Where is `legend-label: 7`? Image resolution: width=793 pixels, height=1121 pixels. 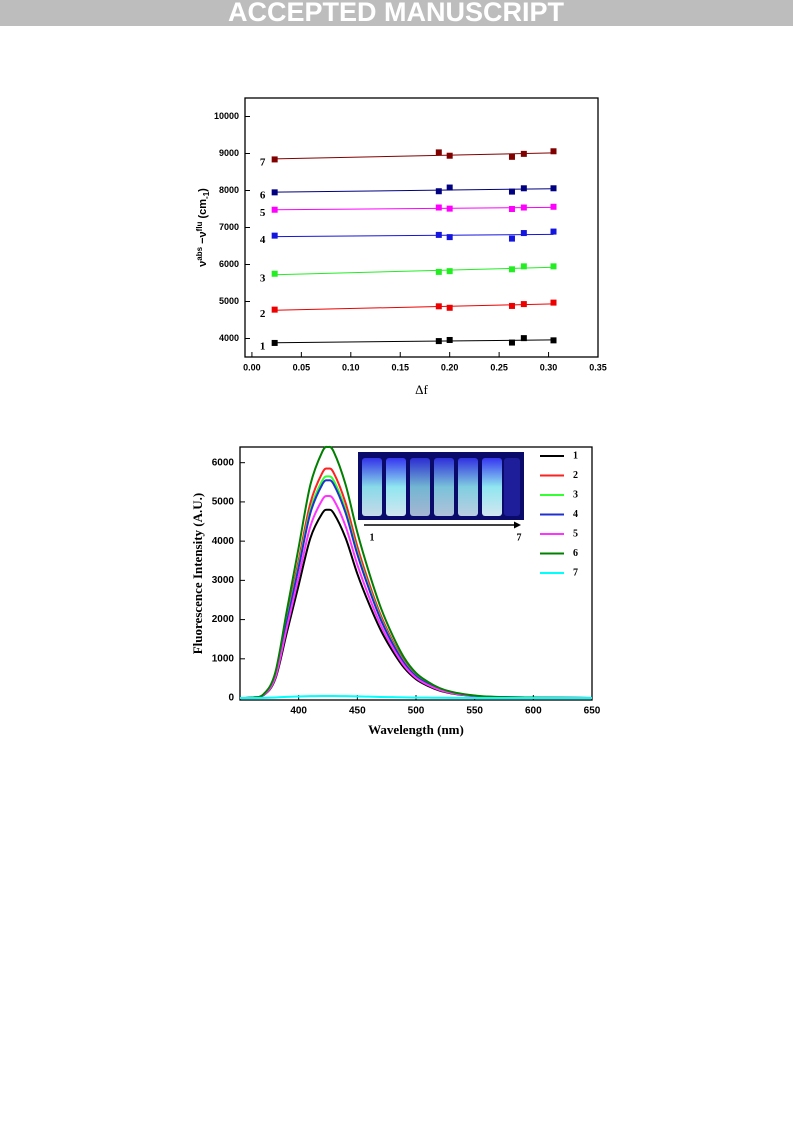 legend-label: 7 is located at coordinates (575, 572).